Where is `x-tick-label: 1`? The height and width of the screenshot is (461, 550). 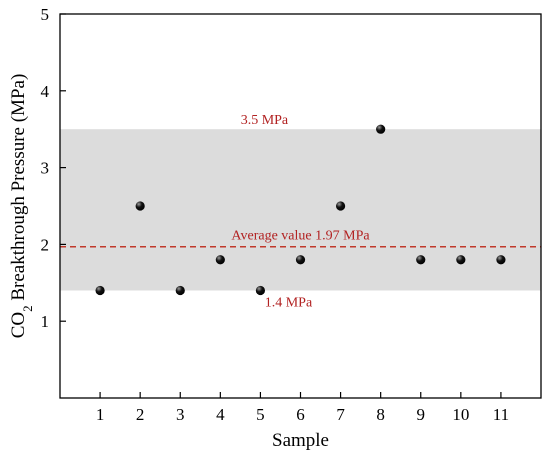 x-tick-label: 1 is located at coordinates (100, 414).